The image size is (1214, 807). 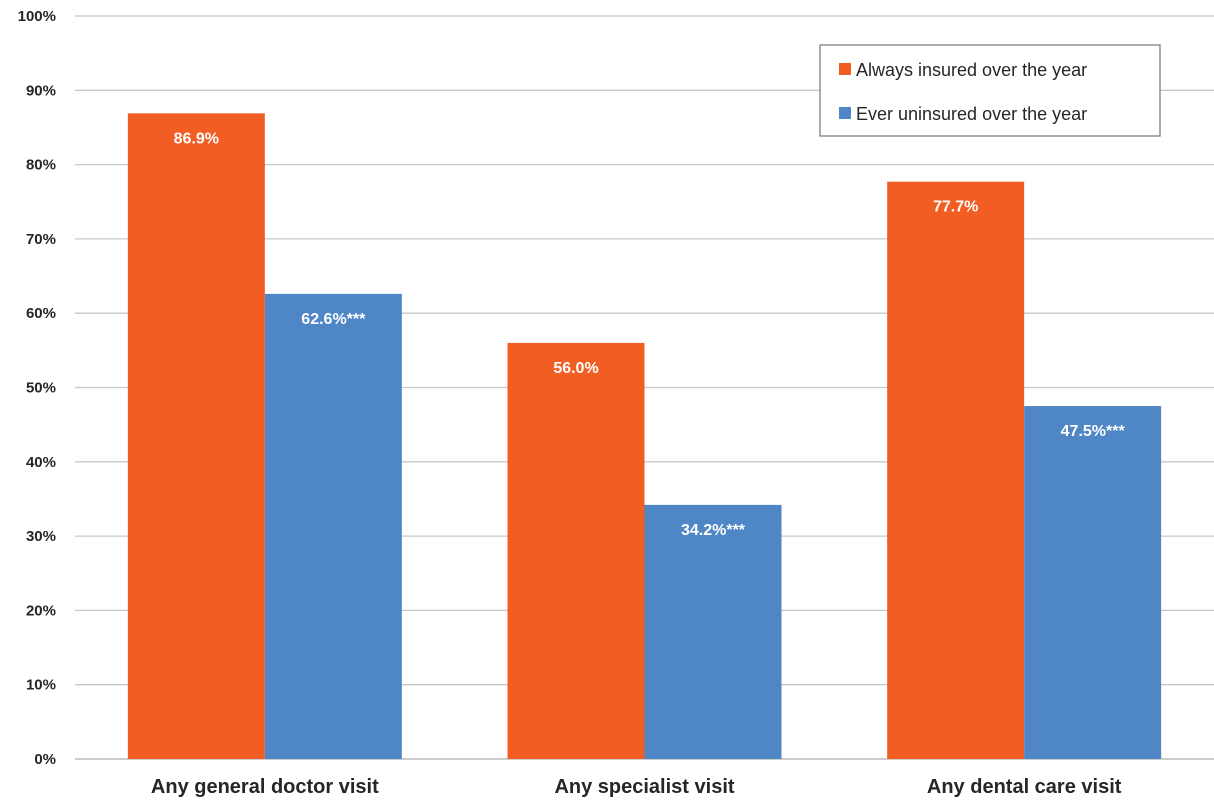 I want to click on y-tick-label: 90%, so click(x=41, y=90).